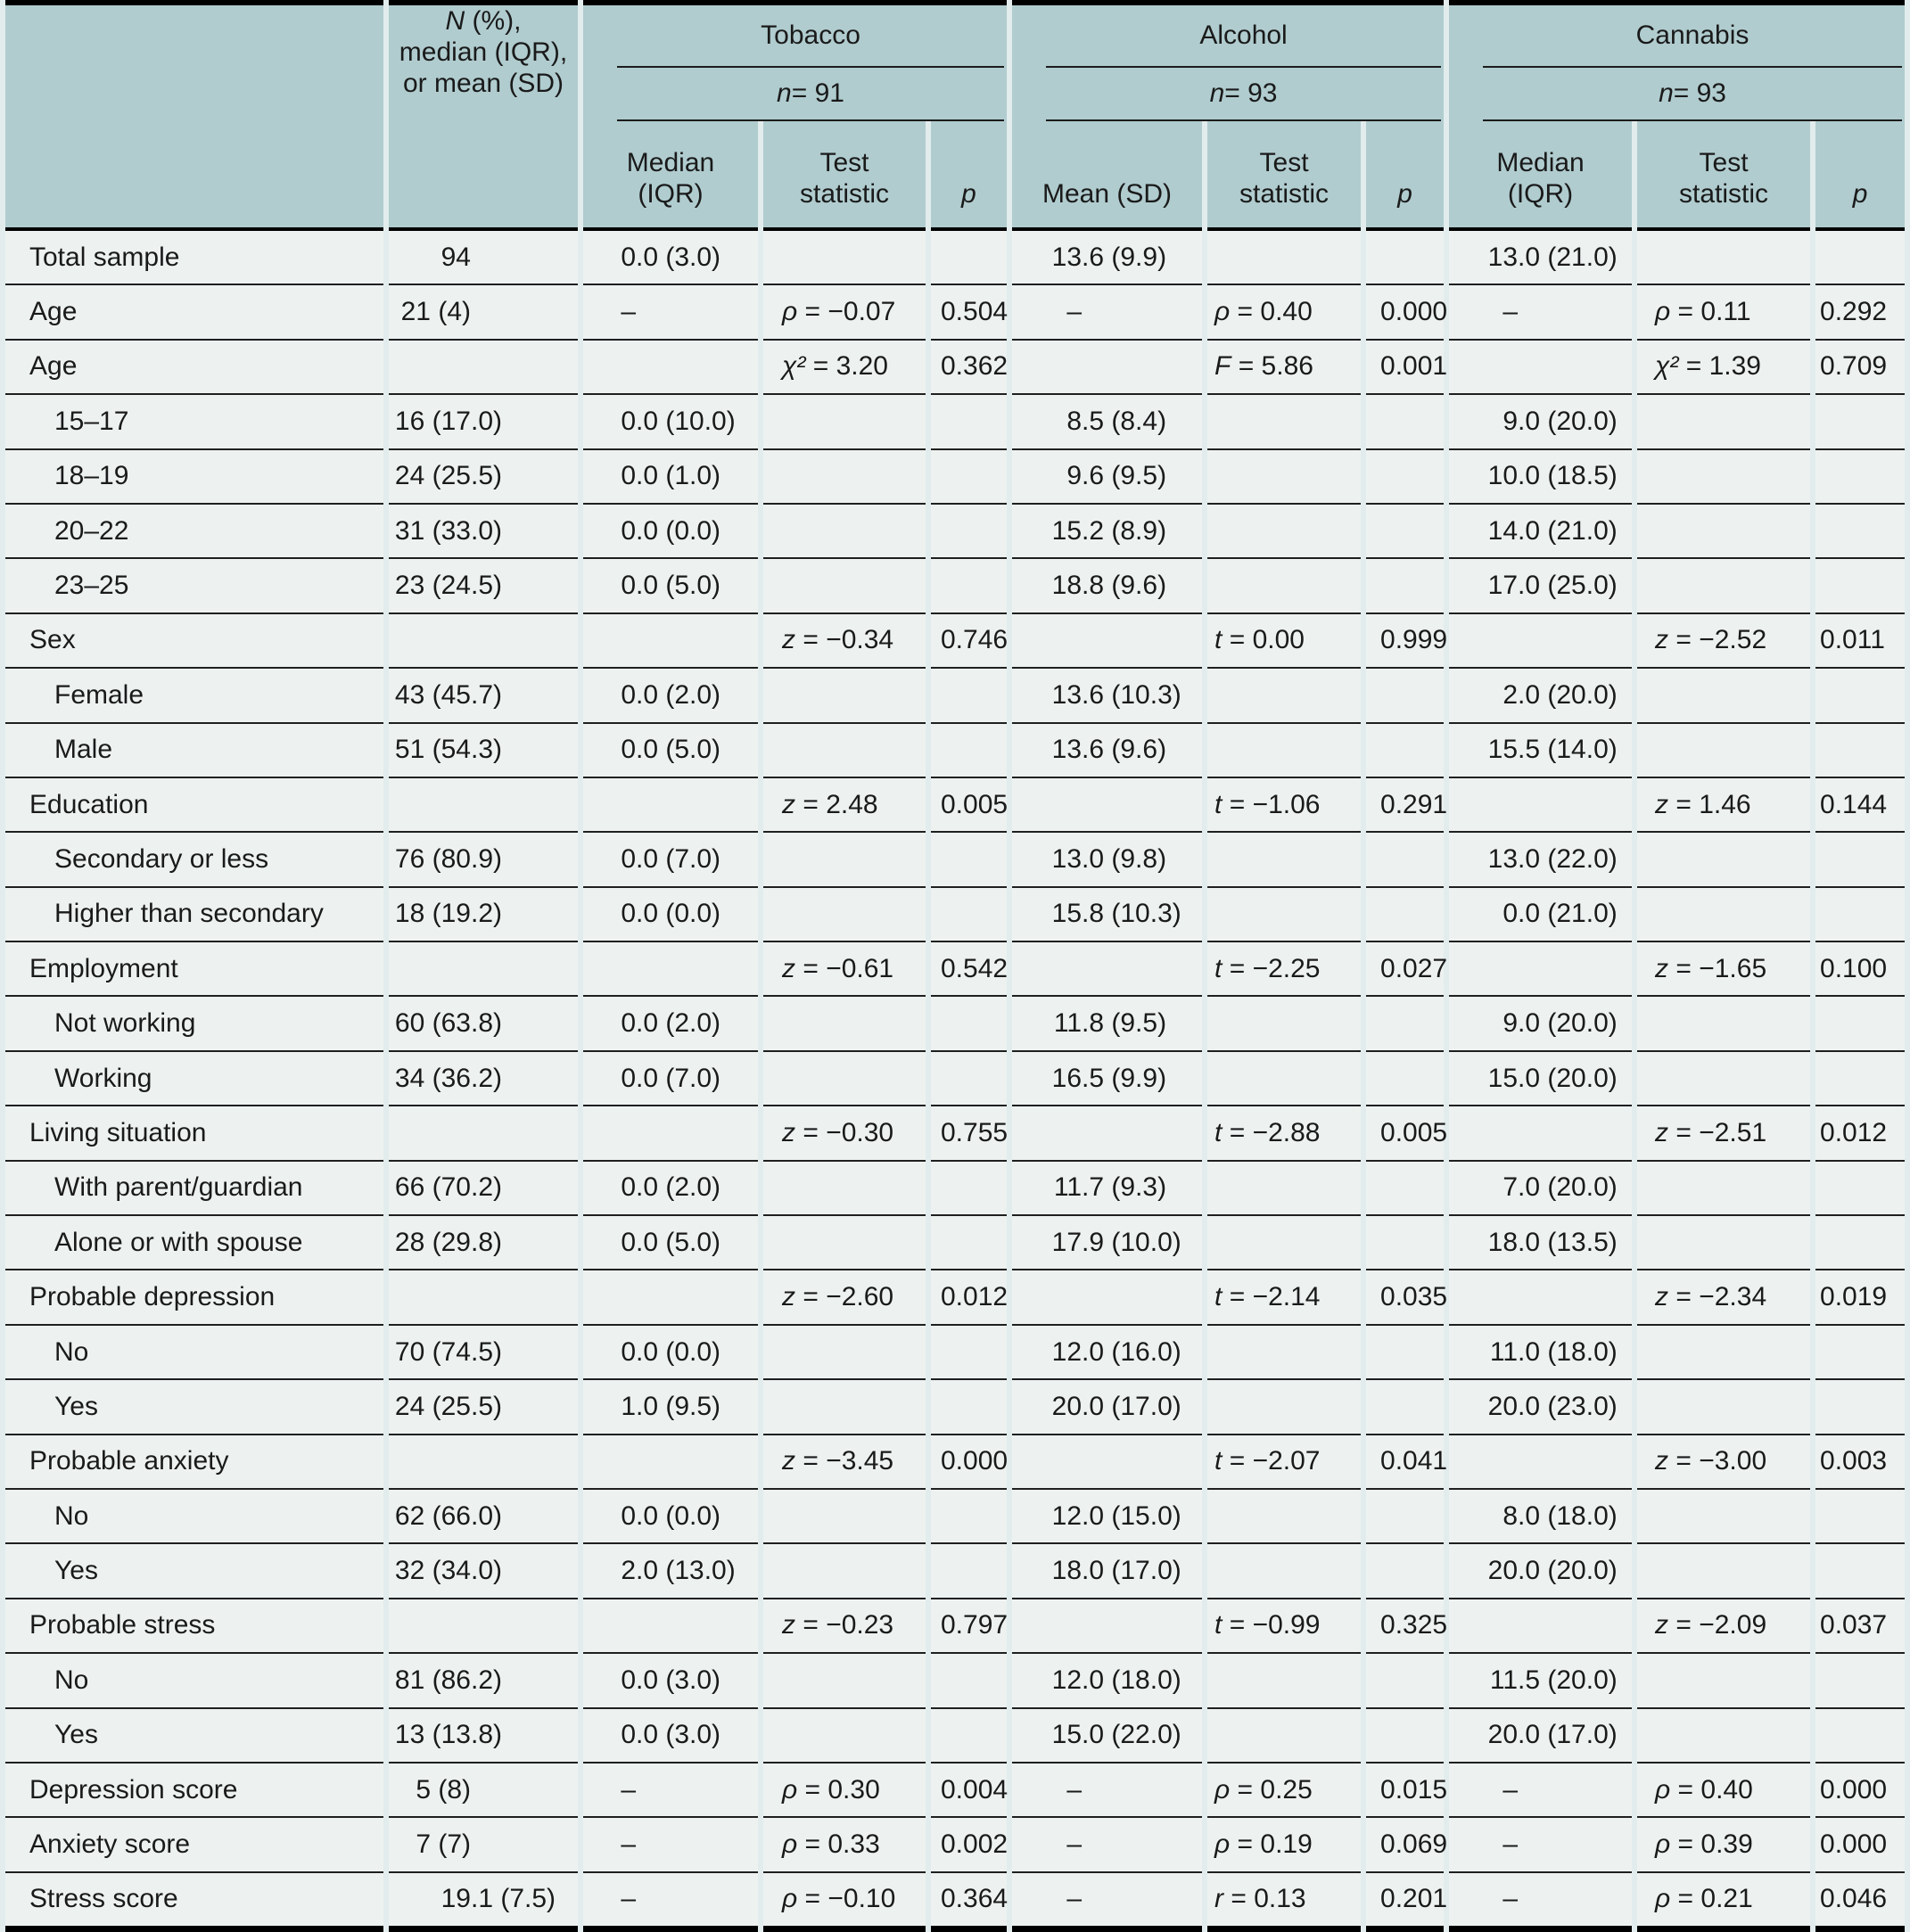 Image resolution: width=1910 pixels, height=1932 pixels. I want to click on cell-text: 66 (70, so click(433, 1187).